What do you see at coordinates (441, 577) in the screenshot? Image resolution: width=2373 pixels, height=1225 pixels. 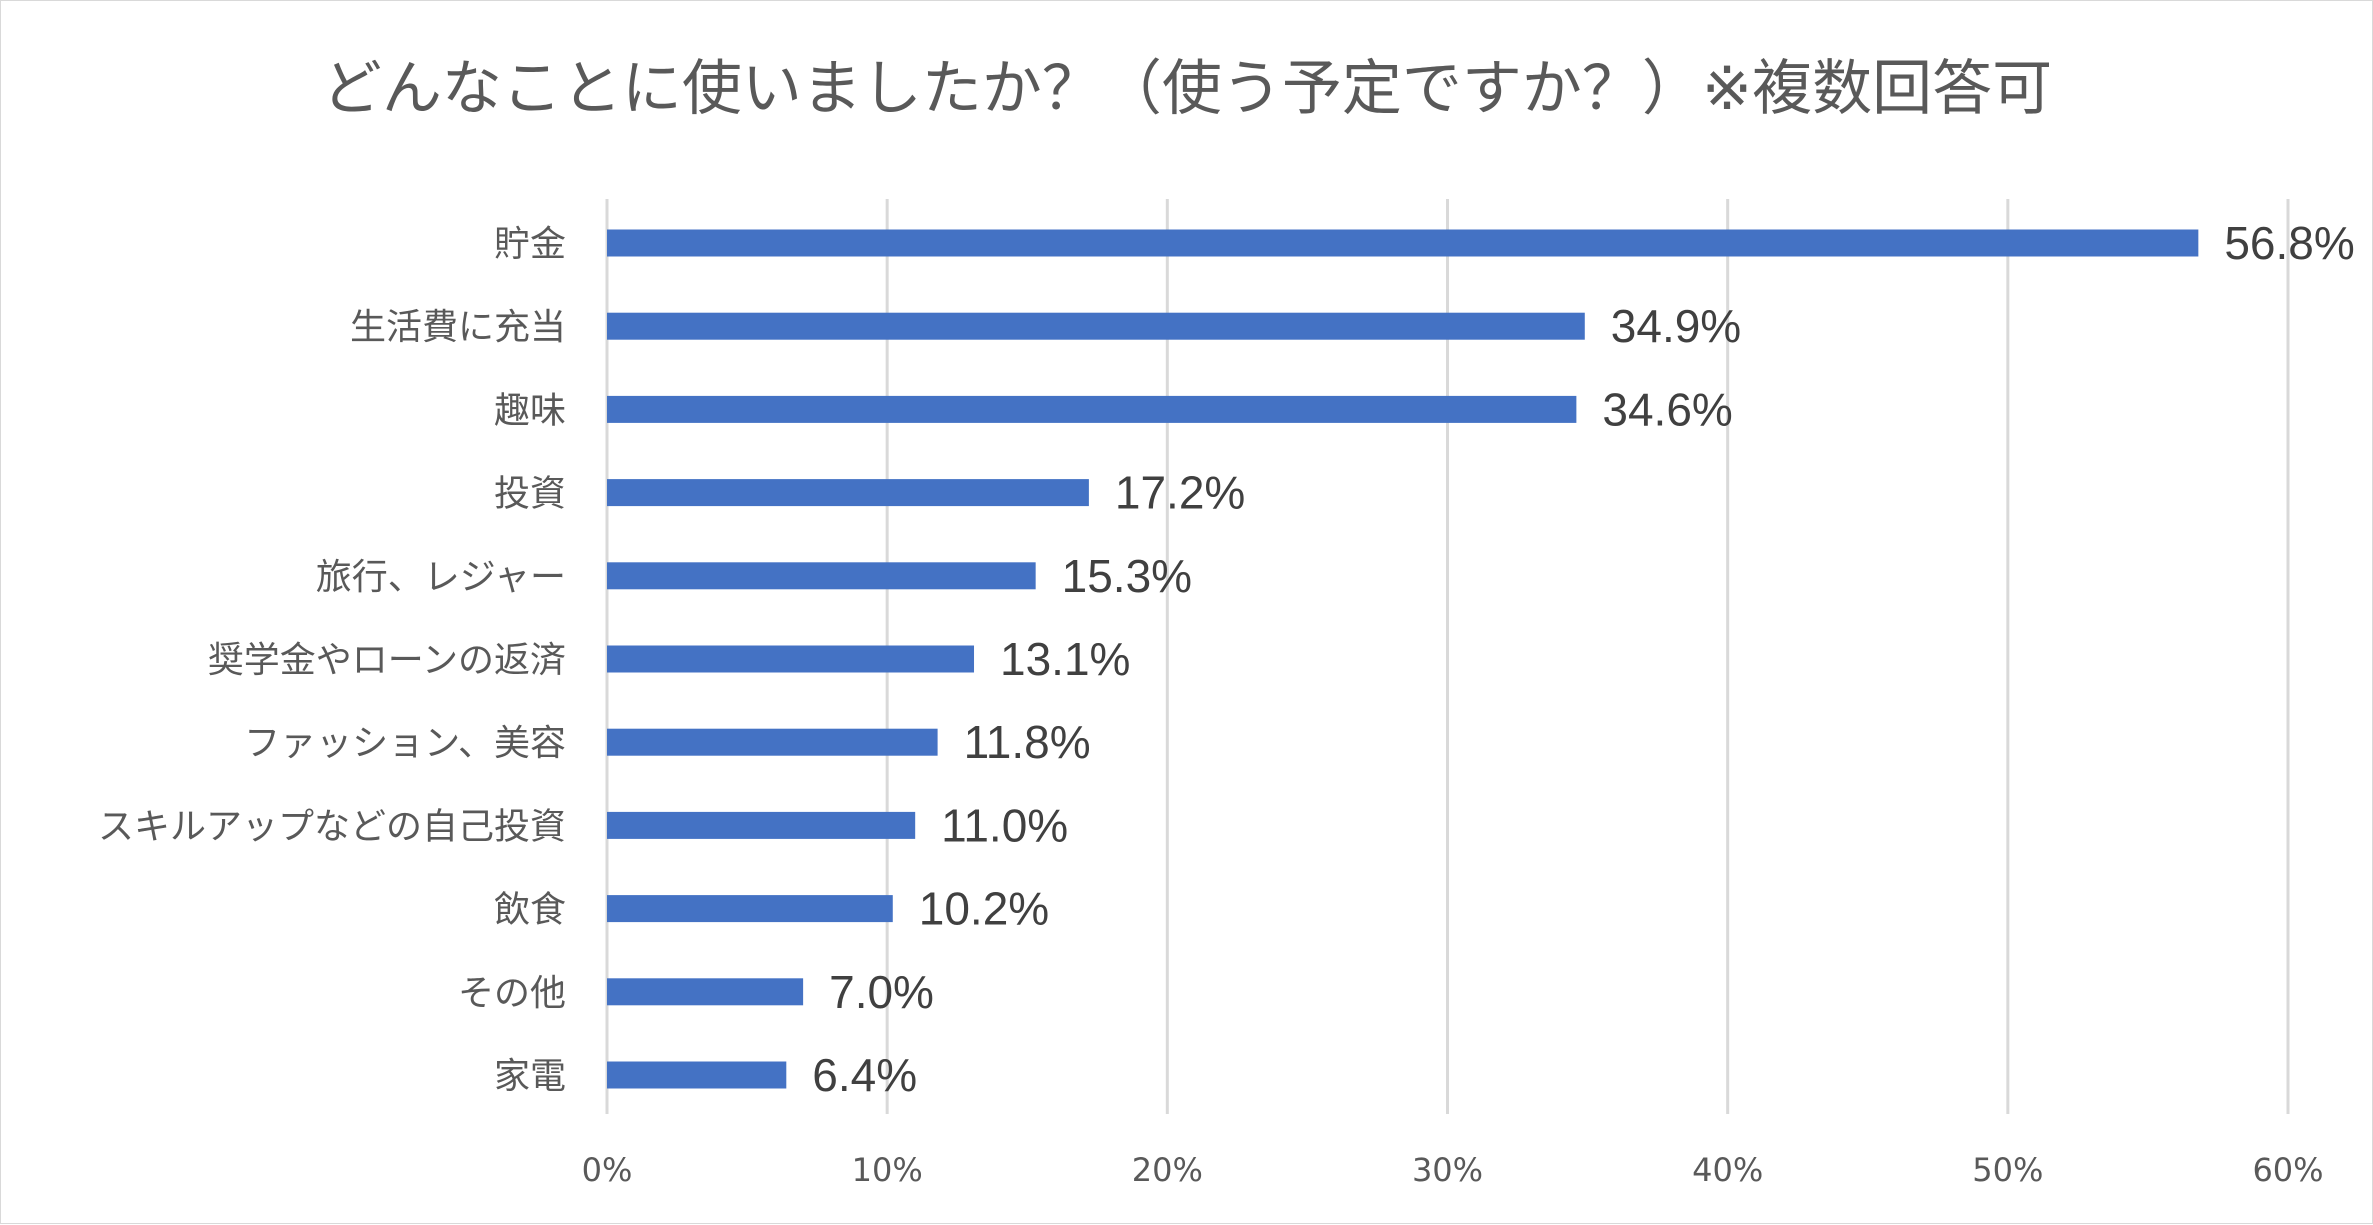 I see `category-label: 旅行、レジャー` at bounding box center [441, 577].